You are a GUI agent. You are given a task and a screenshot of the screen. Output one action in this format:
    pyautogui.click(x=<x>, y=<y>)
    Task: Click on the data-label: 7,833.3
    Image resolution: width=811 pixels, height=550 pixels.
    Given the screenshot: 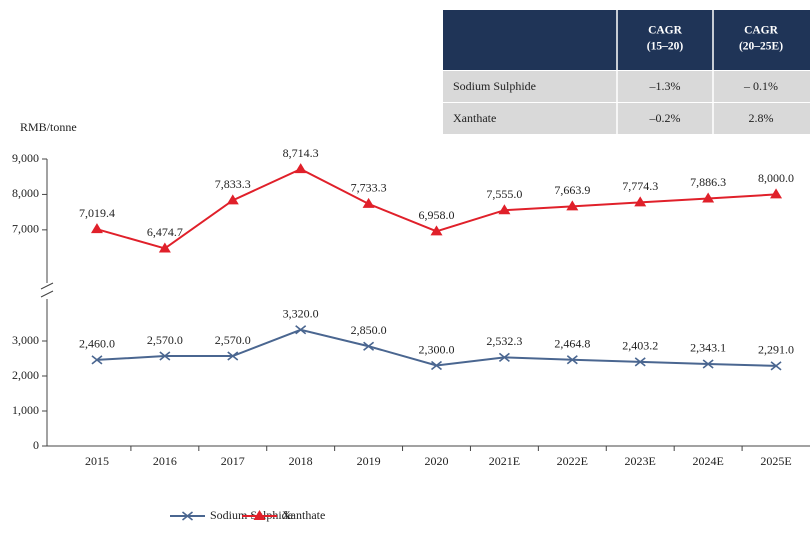 What is the action you would take?
    pyautogui.click(x=233, y=184)
    